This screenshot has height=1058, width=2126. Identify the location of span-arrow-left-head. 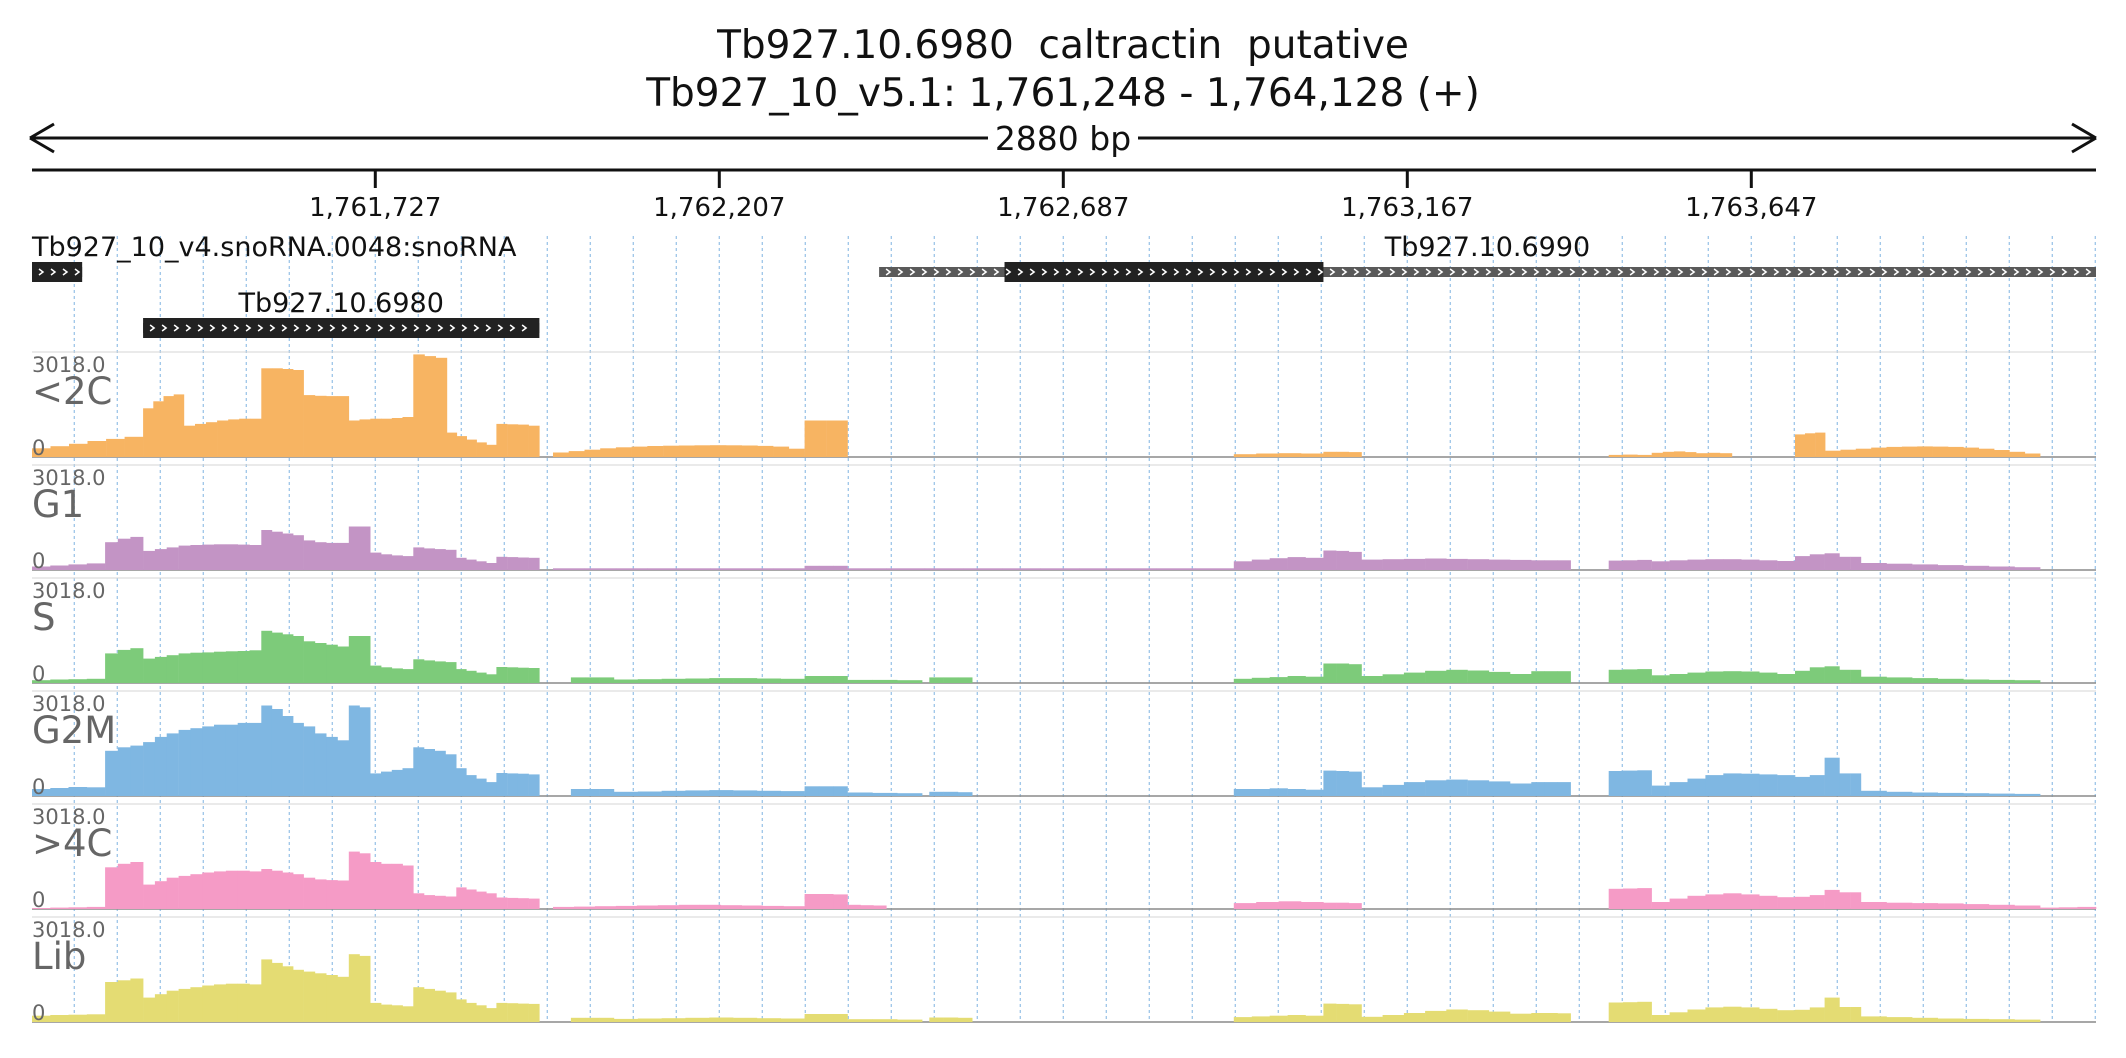
(42, 138).